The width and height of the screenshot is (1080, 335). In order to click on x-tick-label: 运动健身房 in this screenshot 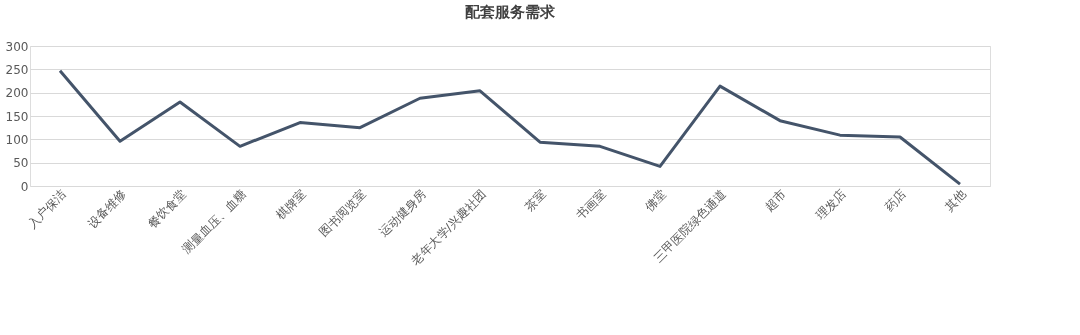, I will do `click(402, 213)`.